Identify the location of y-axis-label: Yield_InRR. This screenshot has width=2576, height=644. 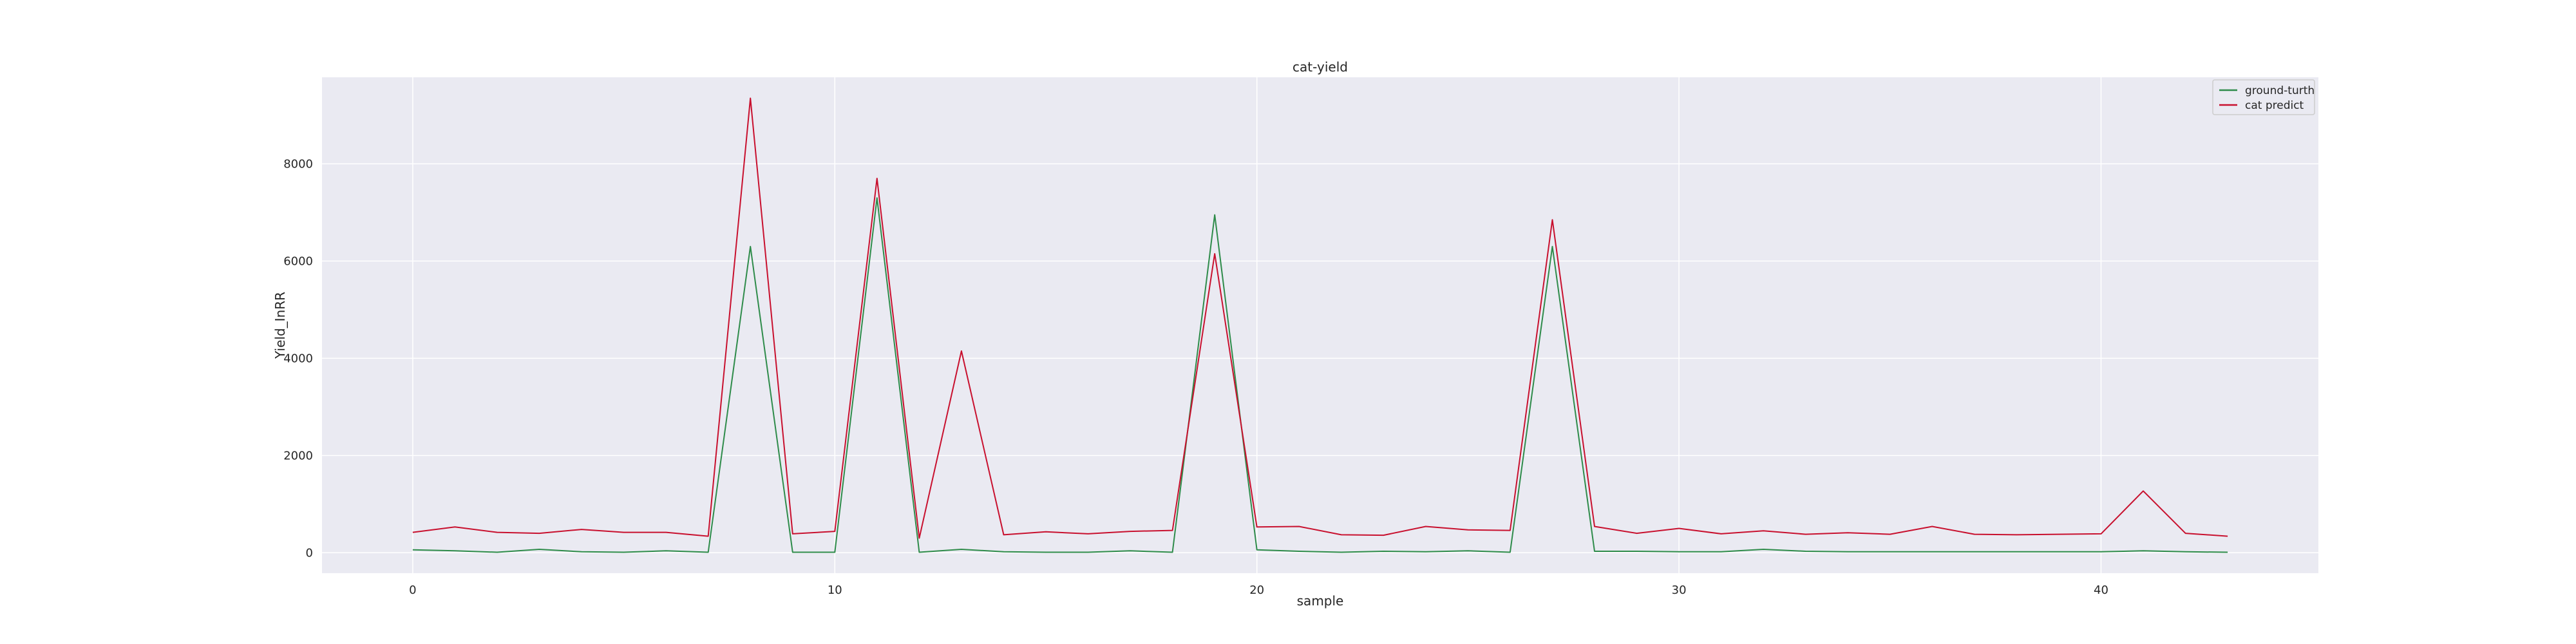
(280, 326).